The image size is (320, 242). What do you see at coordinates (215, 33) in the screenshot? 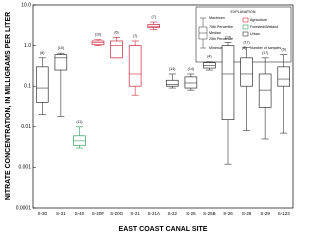
I see `legend-part: Median` at bounding box center [215, 33].